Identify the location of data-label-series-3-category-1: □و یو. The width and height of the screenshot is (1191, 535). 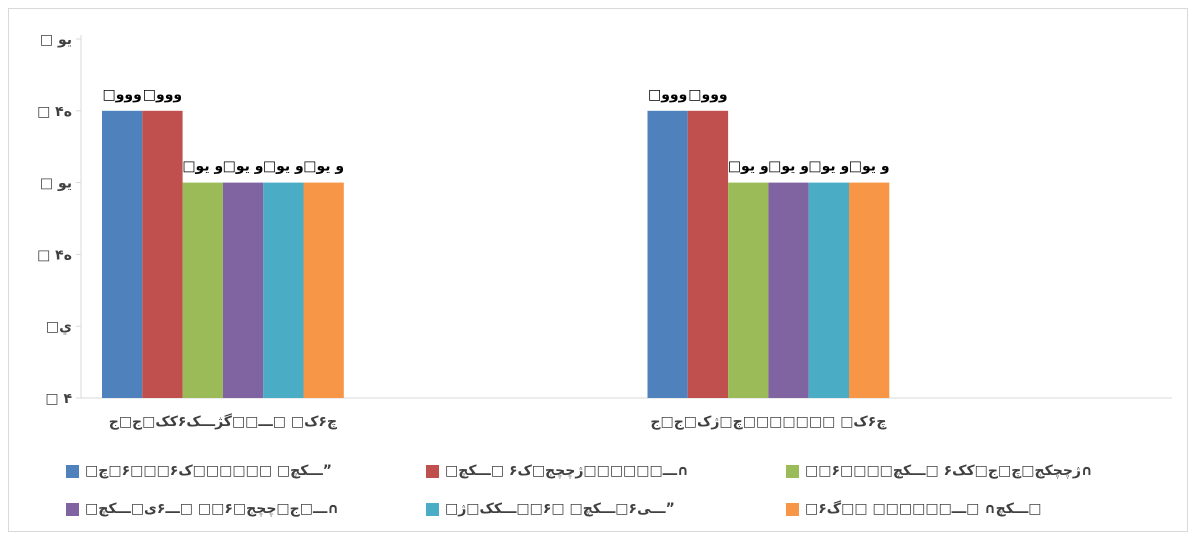
(202, 167).